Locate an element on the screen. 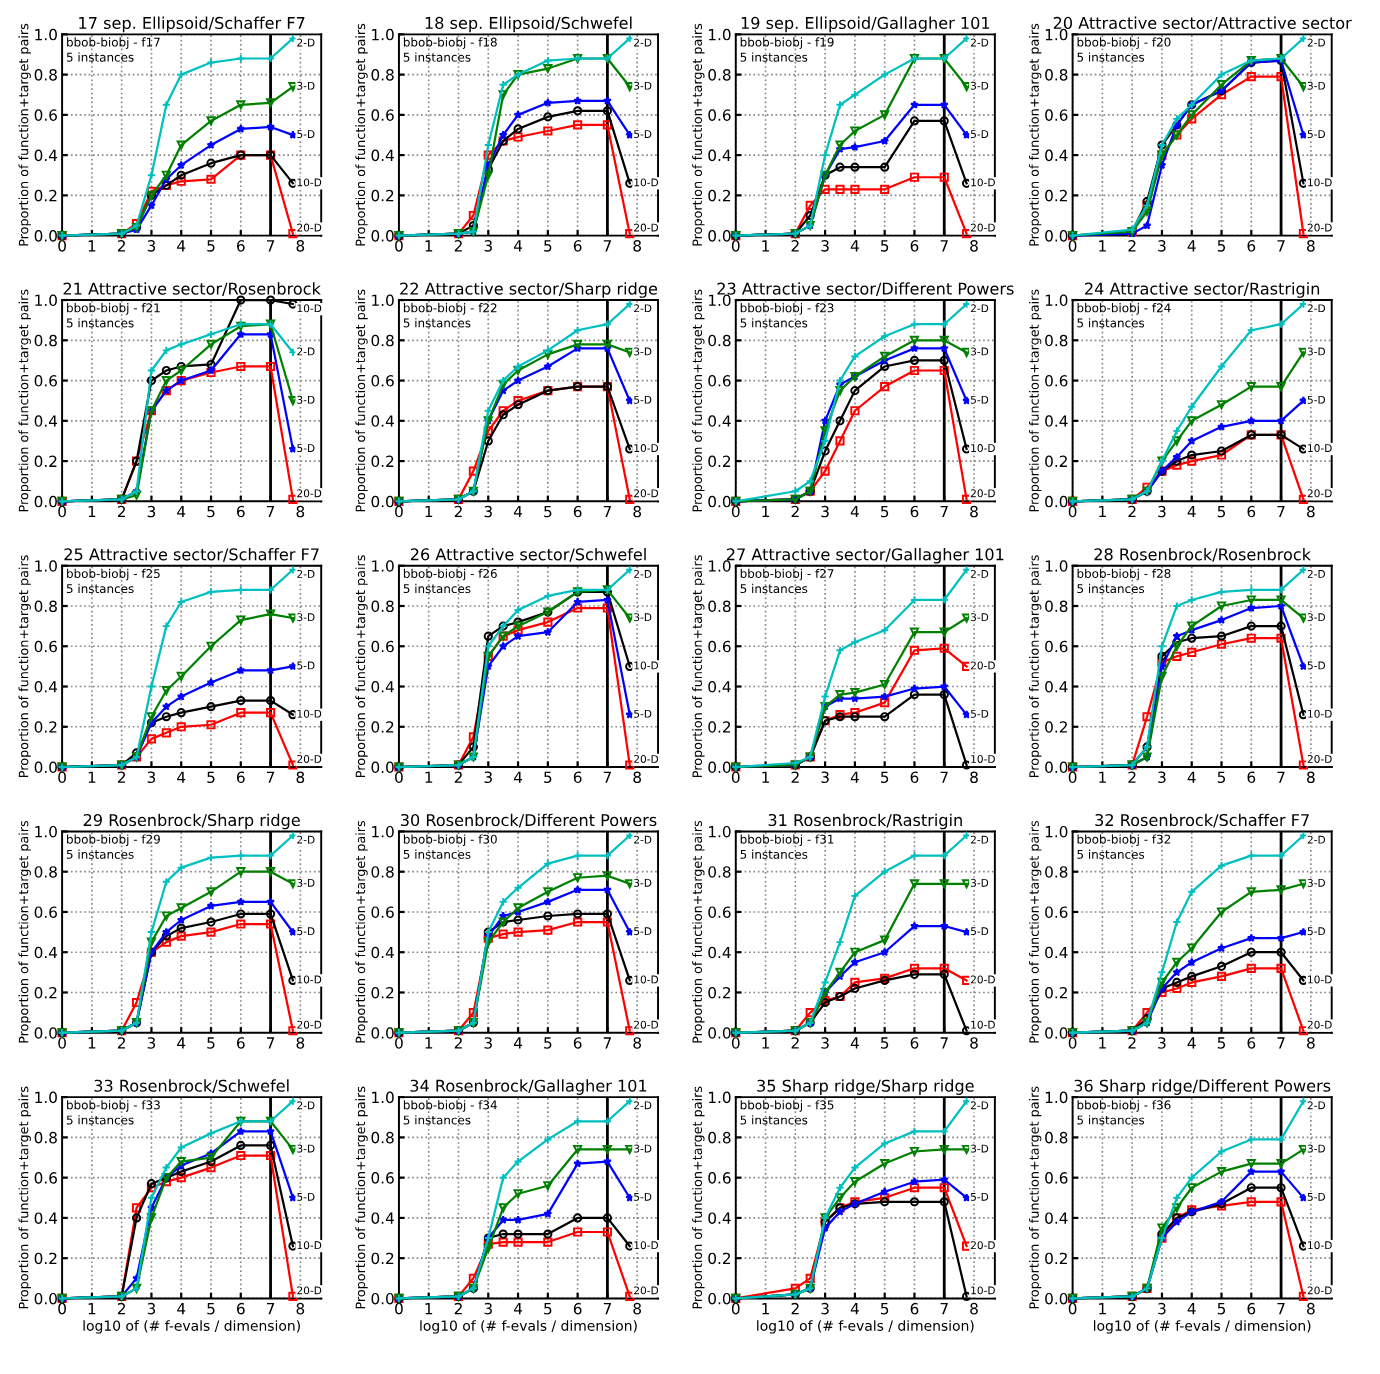 Image resolution: width=1380 pixels, height=1374 pixels. chart-title: 26 Attractive sector/Schwefel is located at coordinates (528, 554).